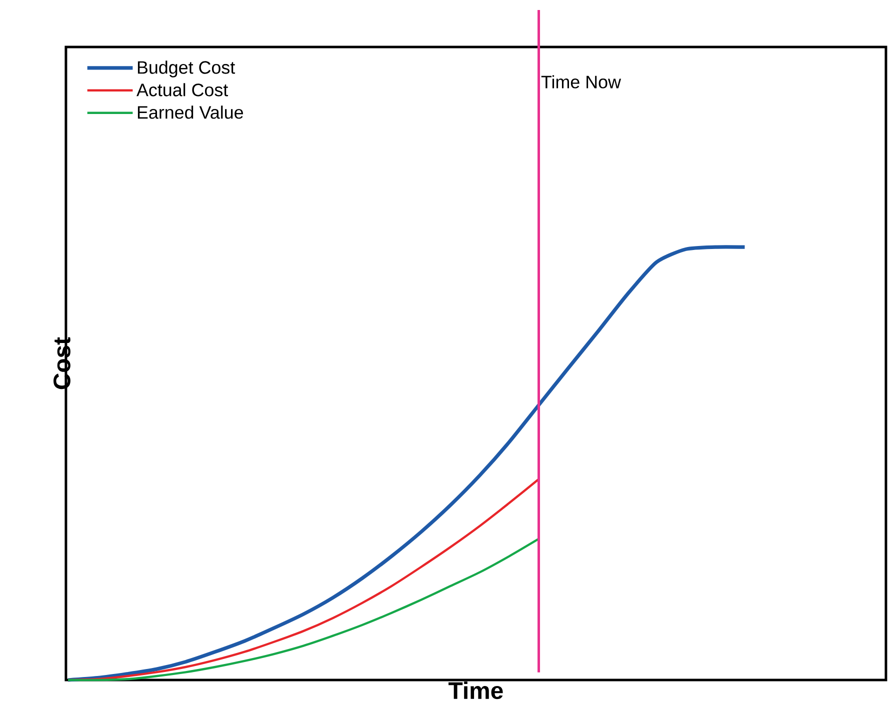 The width and height of the screenshot is (892, 720). Describe the element at coordinates (187, 69) in the screenshot. I see `legend-label: Budget Cost` at that location.